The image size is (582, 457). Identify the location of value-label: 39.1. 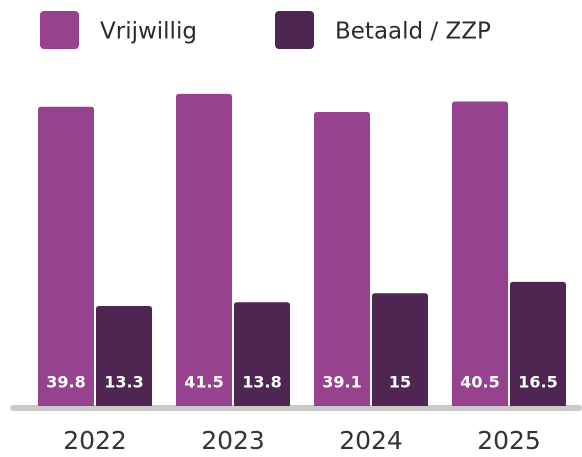
(341, 382).